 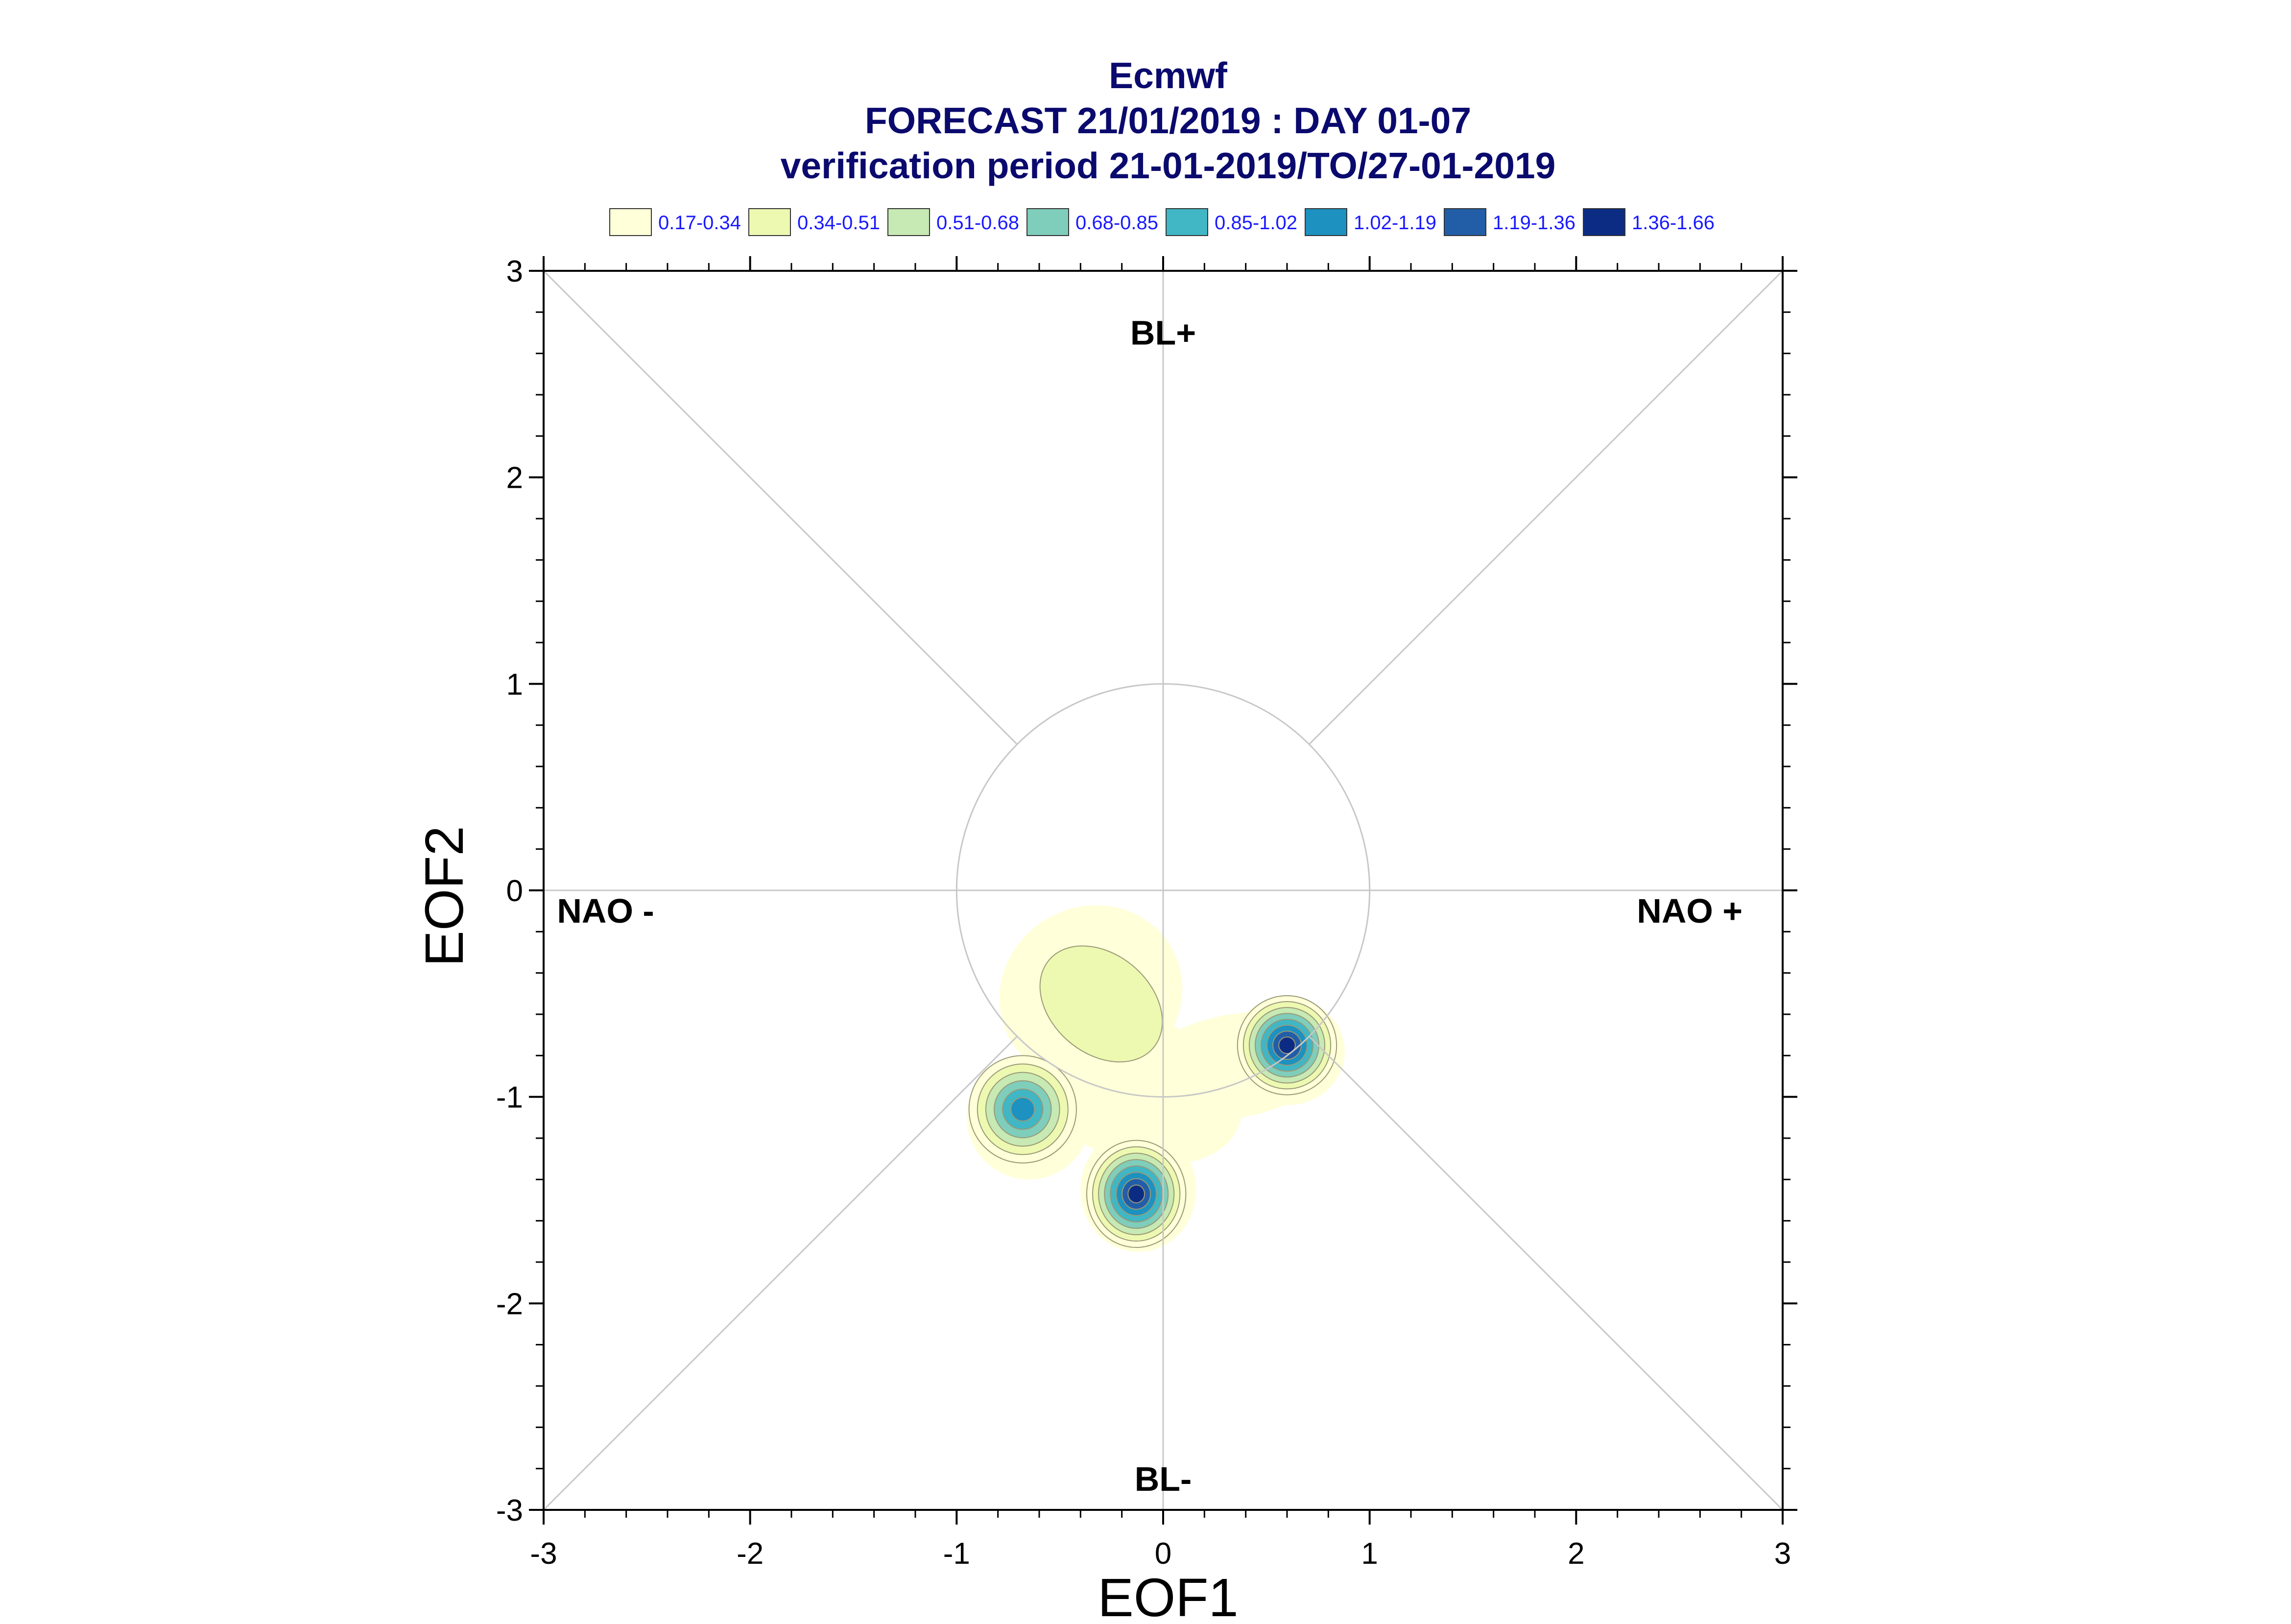 What do you see at coordinates (1576, 1554) in the screenshot?
I see `x-tick-label: 2` at bounding box center [1576, 1554].